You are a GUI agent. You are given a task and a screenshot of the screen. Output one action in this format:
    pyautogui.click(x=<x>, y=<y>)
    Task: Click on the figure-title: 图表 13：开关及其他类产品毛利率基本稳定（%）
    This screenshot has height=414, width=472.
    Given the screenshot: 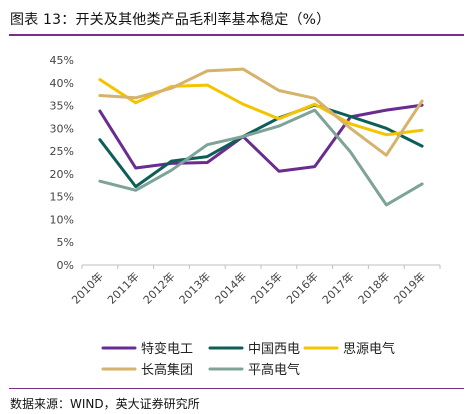 What is the action you would take?
    pyautogui.click(x=170, y=20)
    